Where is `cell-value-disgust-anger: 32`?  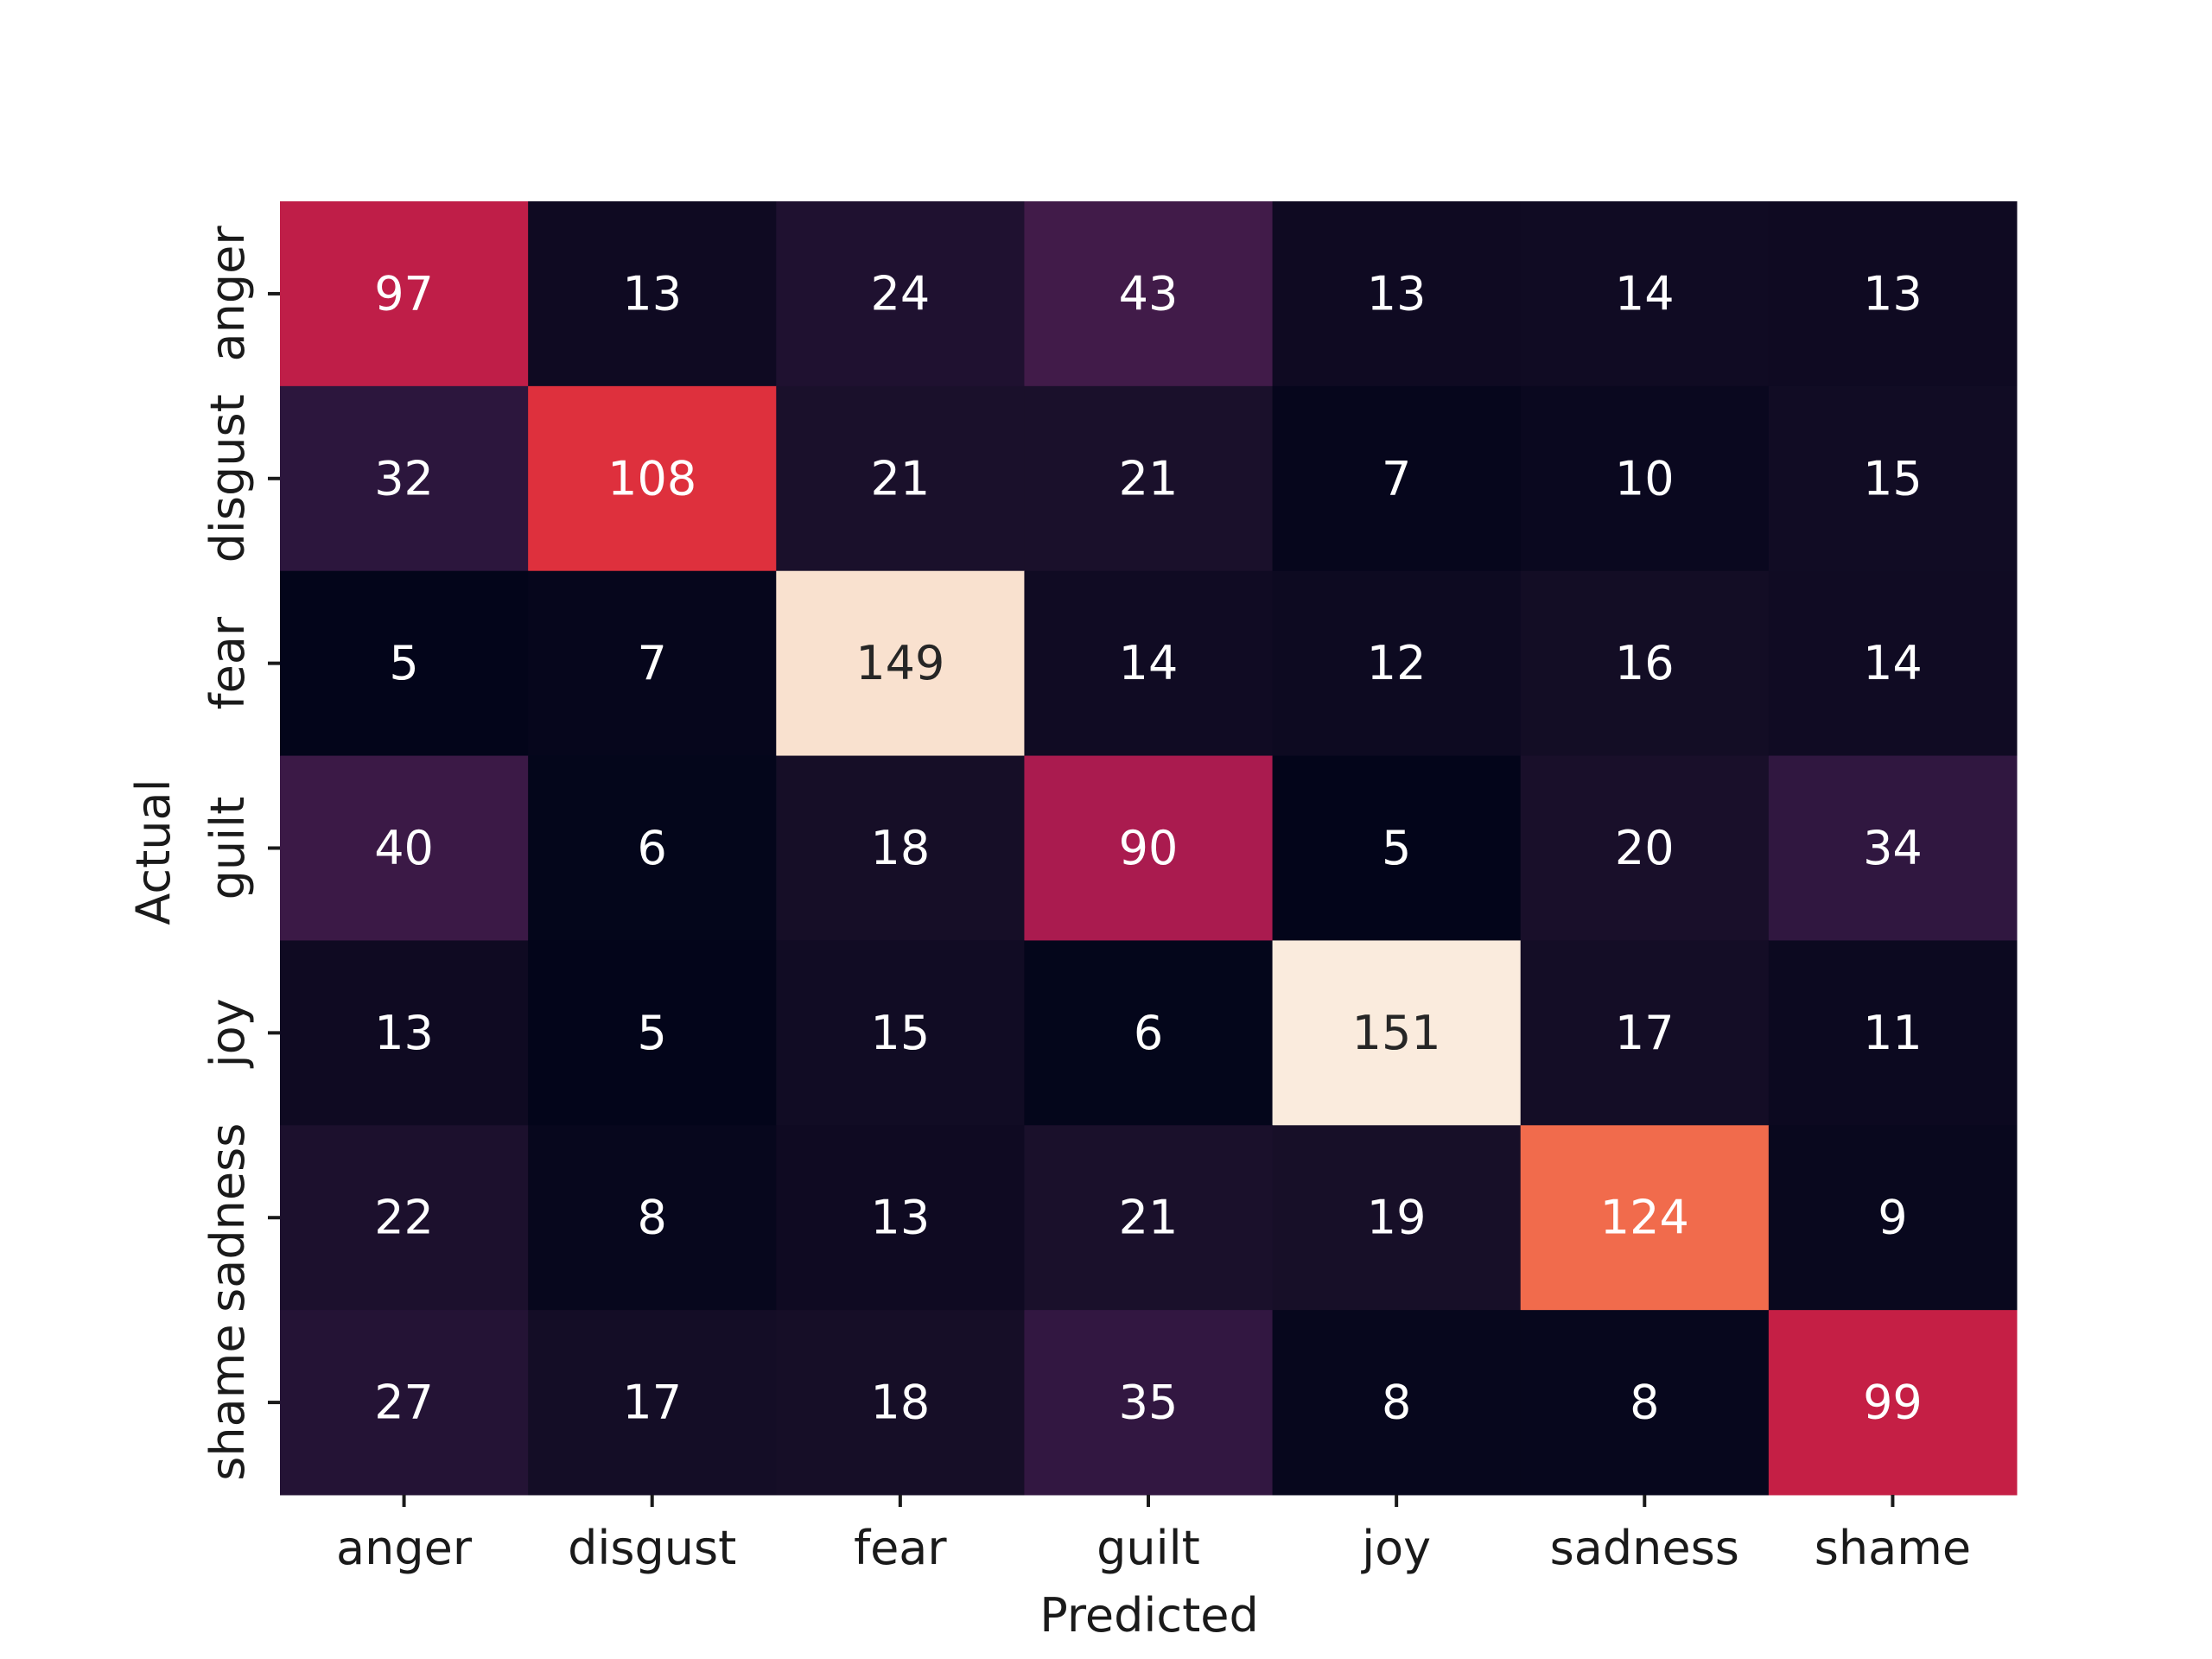
cell-value-disgust-anger: 32 is located at coordinates (404, 478).